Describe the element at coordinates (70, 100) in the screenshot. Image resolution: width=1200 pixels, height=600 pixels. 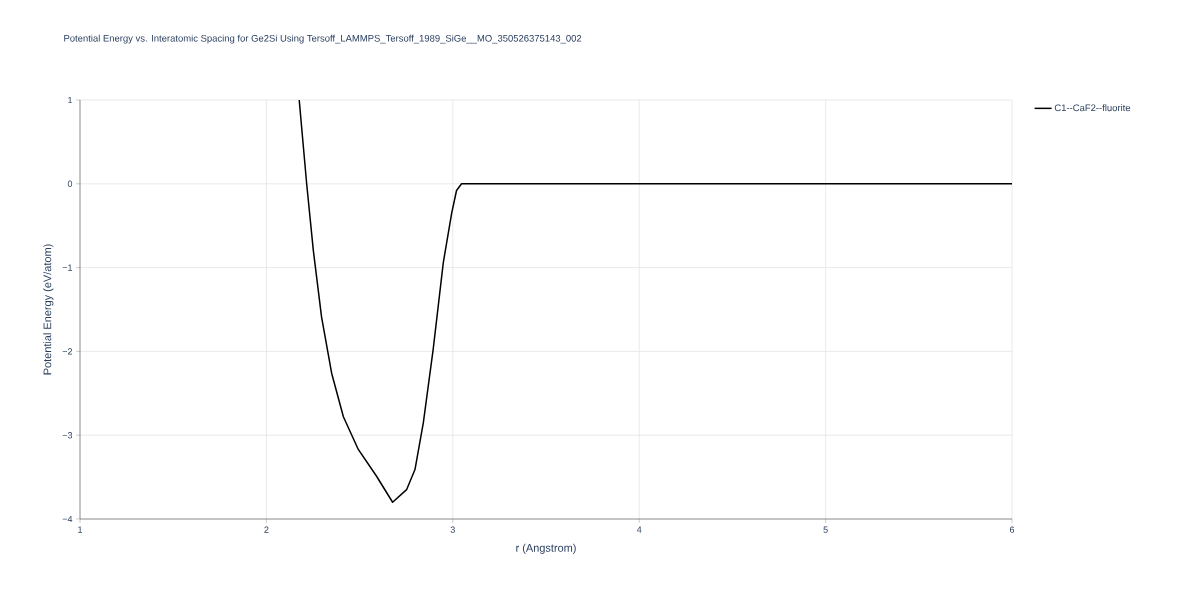
I see `y-tick-label: 1` at that location.